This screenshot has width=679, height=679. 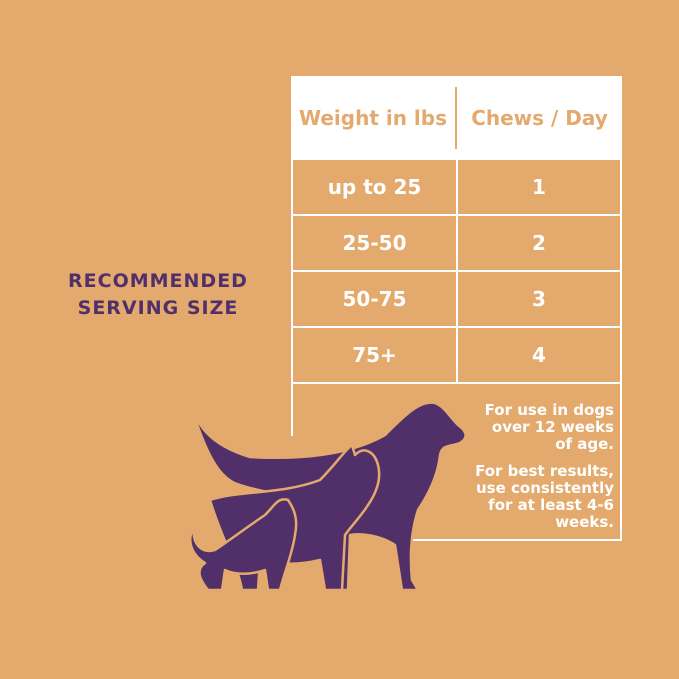 What do you see at coordinates (375, 243) in the screenshot?
I see `weight-cell: 25-50` at bounding box center [375, 243].